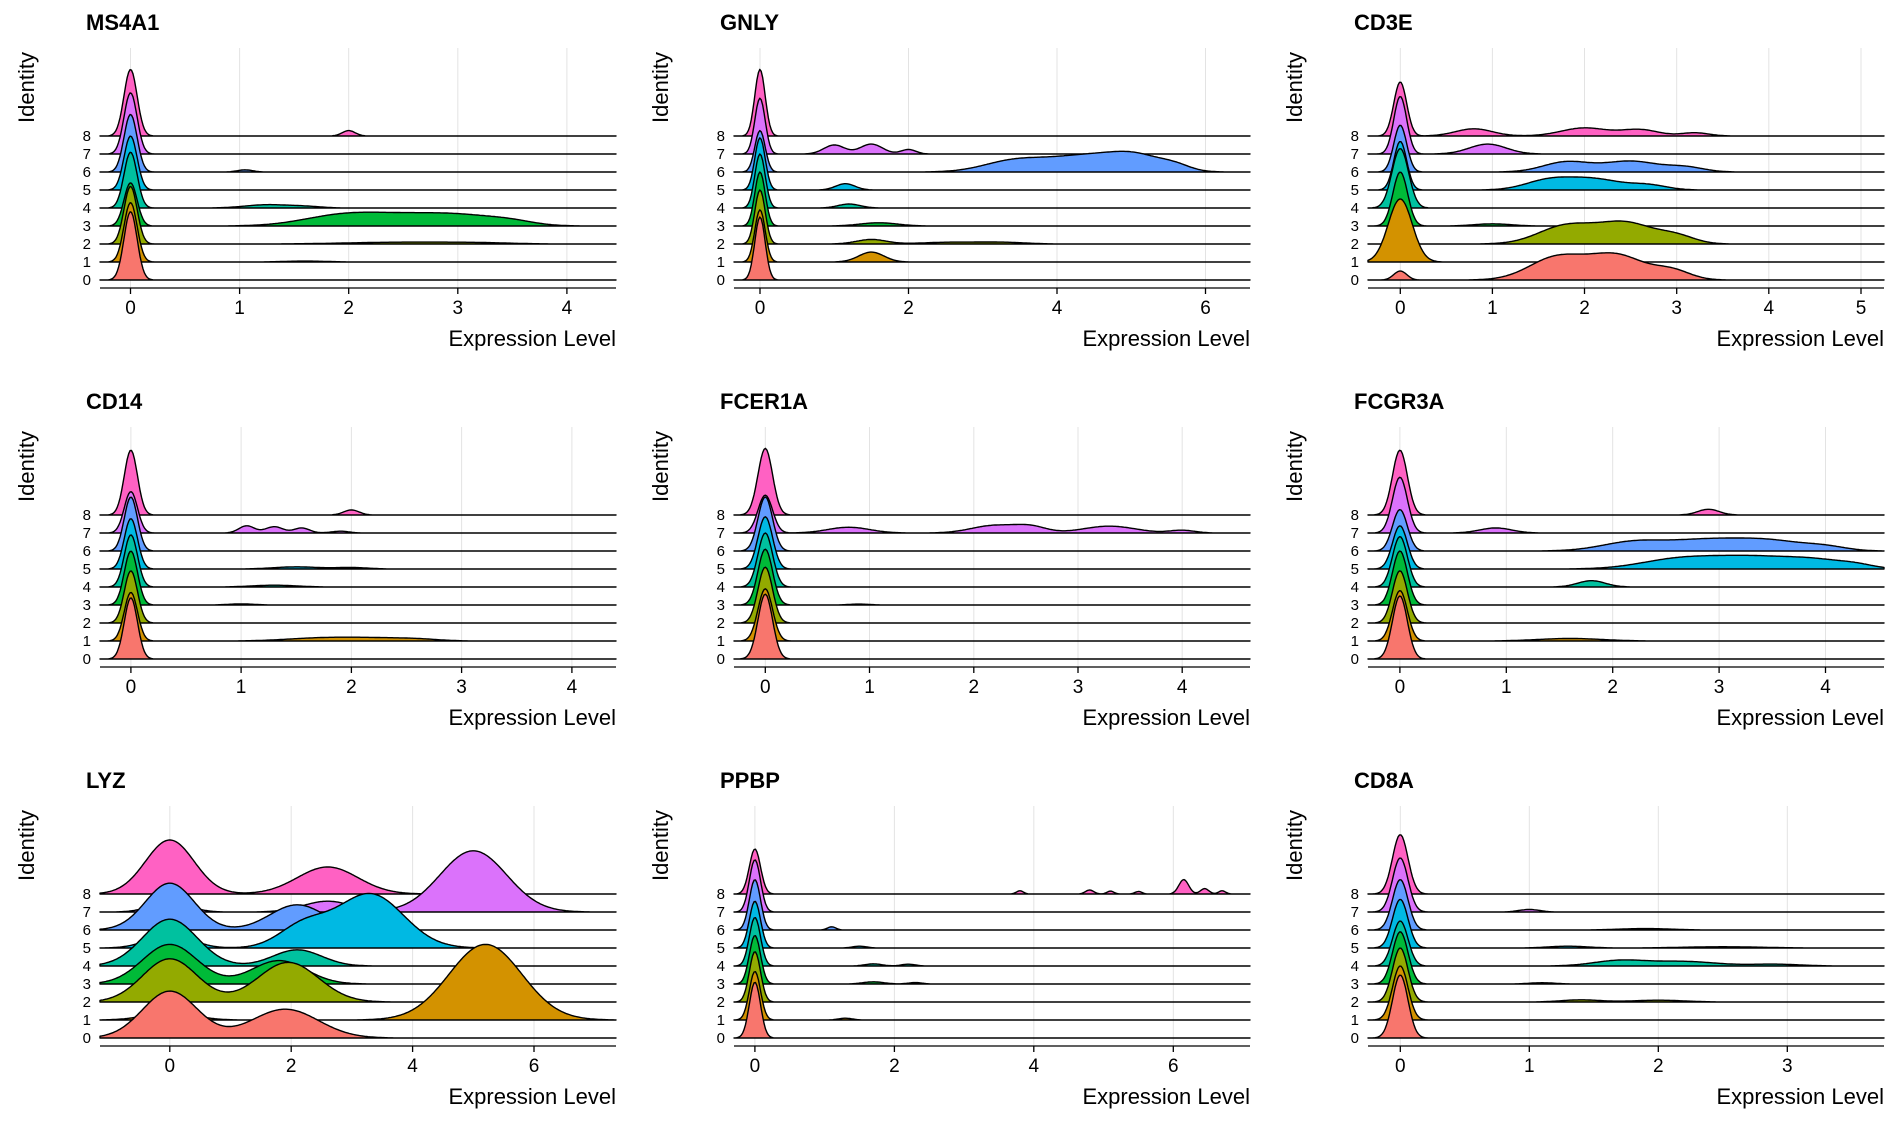 Image resolution: width=1904 pixels, height=1142 pixels. What do you see at coordinates (1383, 22) in the screenshot?
I see `panel-title: CD3E` at bounding box center [1383, 22].